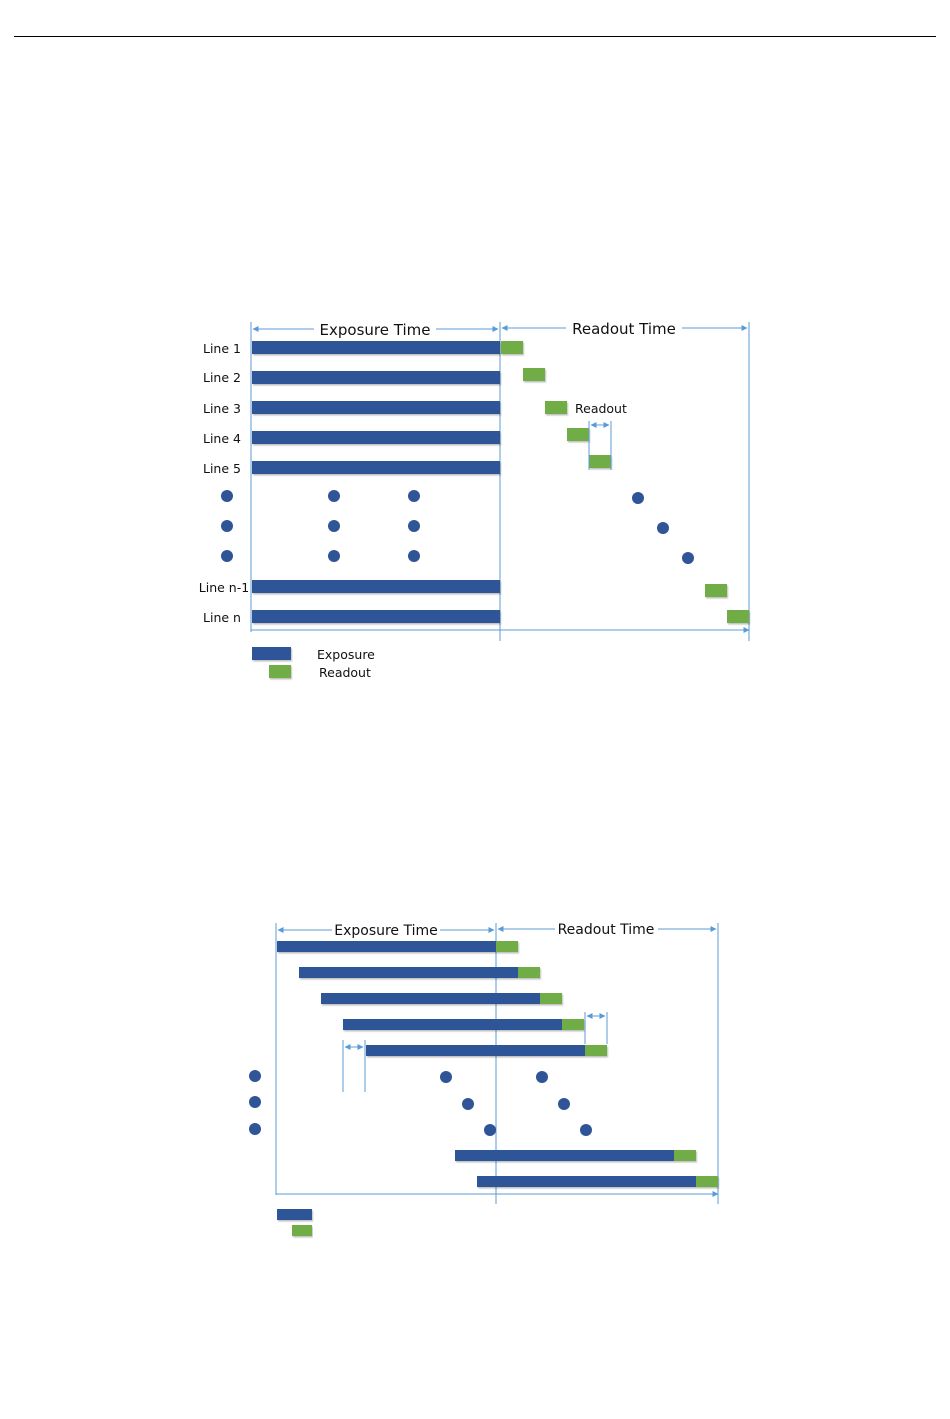 This screenshot has width=950, height=1419. What do you see at coordinates (607, 1064) in the screenshot?
I see `diagram-2-readout-blocks` at bounding box center [607, 1064].